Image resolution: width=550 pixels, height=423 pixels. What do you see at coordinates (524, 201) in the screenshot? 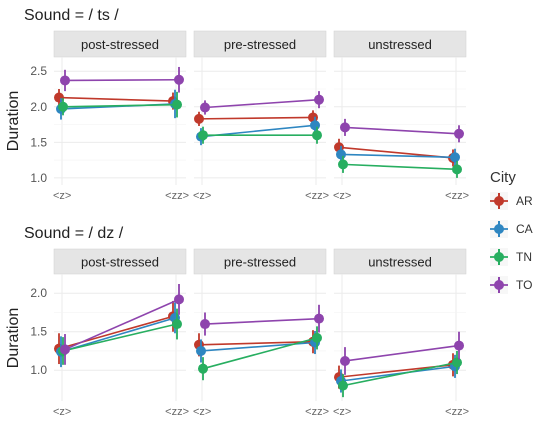
I see `legend-label: AR` at bounding box center [524, 201].